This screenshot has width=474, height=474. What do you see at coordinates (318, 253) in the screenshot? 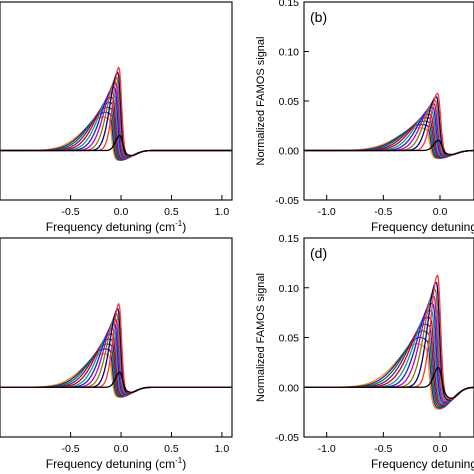
I see `panel-label: (d)` at bounding box center [318, 253].